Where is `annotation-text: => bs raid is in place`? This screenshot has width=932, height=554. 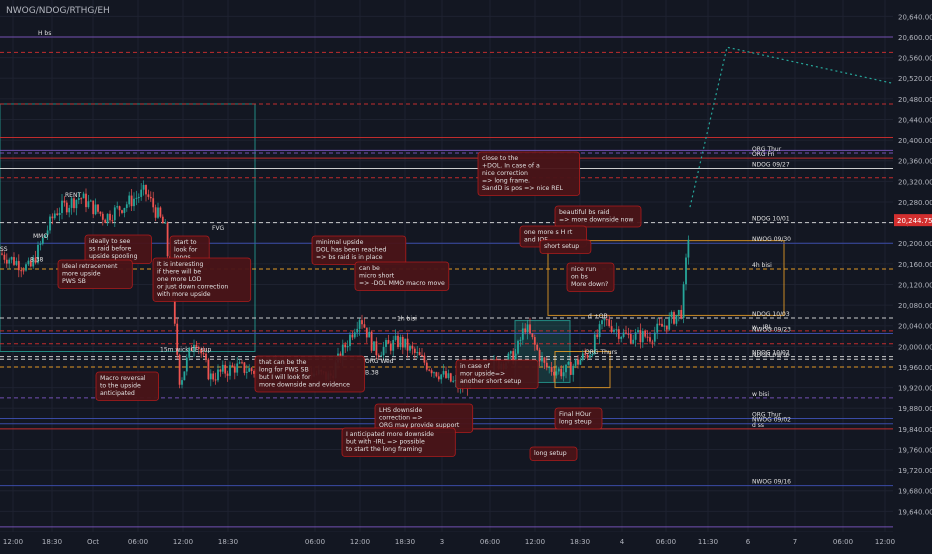 annotation-text: => bs raid is in place is located at coordinates (349, 257).